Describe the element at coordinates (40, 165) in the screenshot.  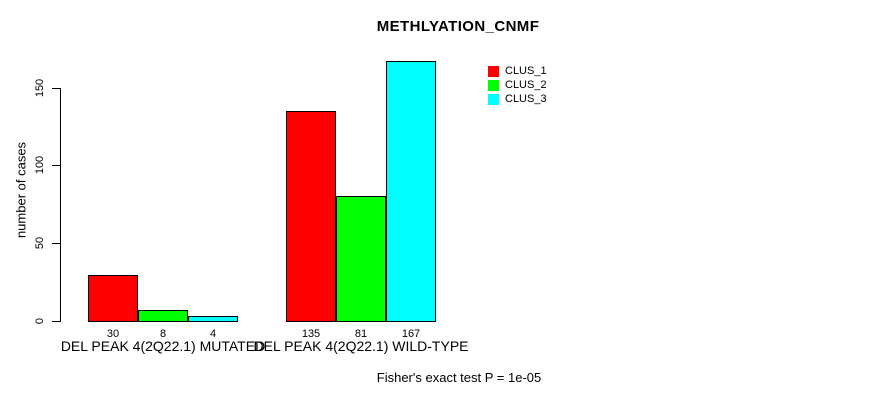
I see `y-tick-label: 100` at that location.